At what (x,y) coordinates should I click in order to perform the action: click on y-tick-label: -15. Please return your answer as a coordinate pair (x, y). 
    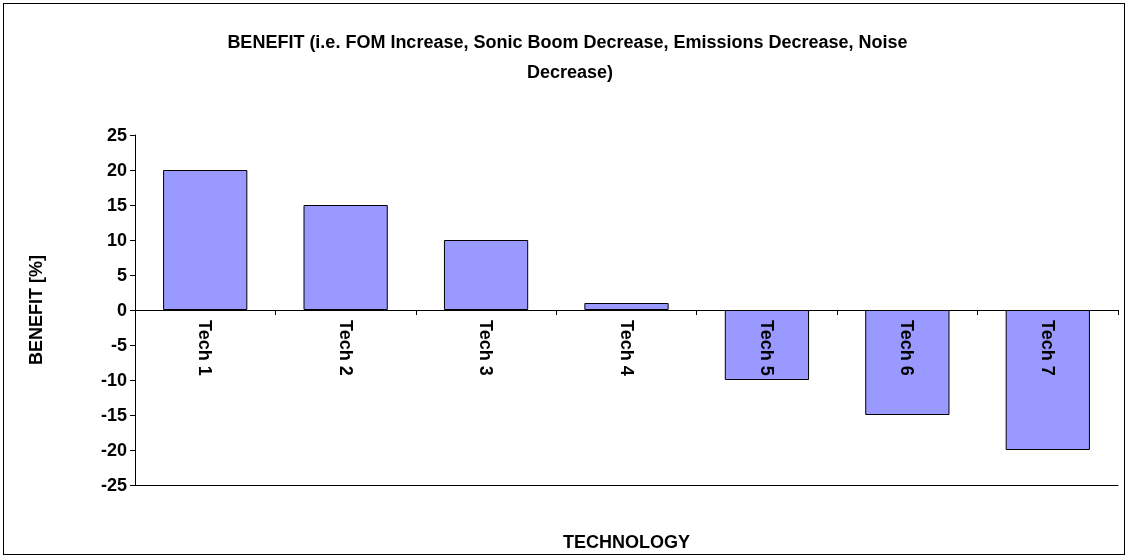
    Looking at the image, I should click on (113, 415).